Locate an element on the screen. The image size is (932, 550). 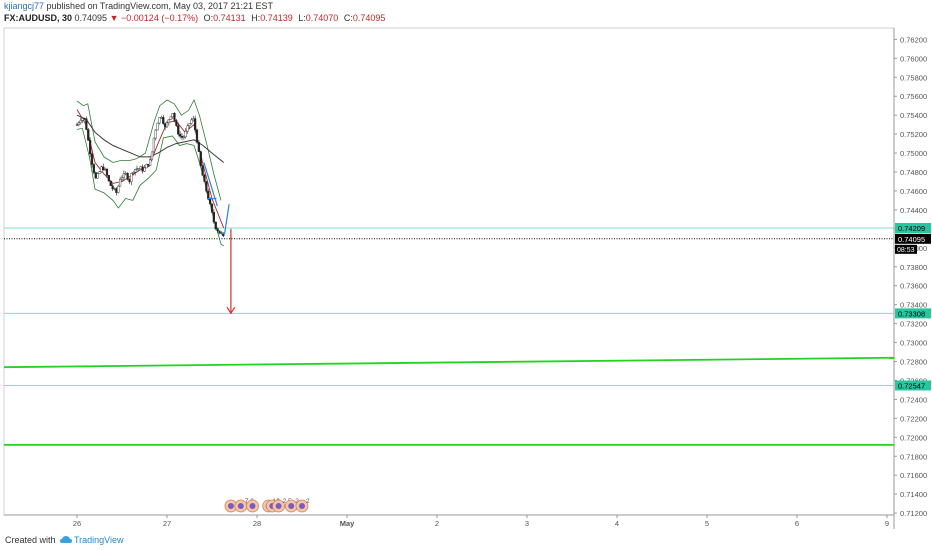
bollinger-lower-band is located at coordinates (150, 187).